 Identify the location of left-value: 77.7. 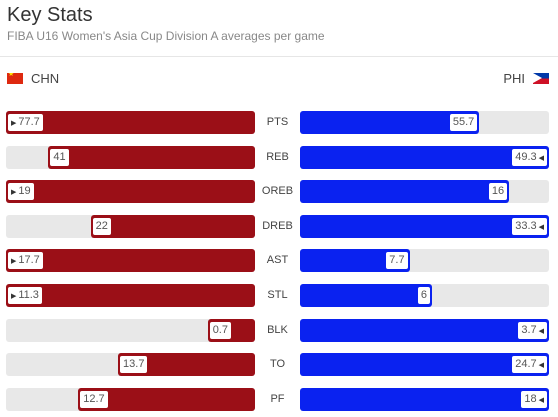
(29, 122).